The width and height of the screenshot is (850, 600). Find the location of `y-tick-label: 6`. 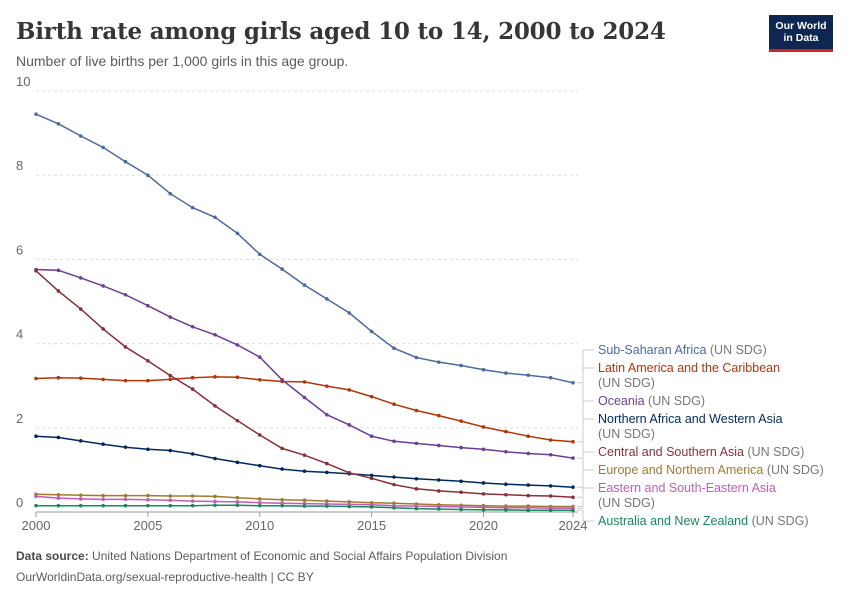

y-tick-label: 6 is located at coordinates (19, 249).